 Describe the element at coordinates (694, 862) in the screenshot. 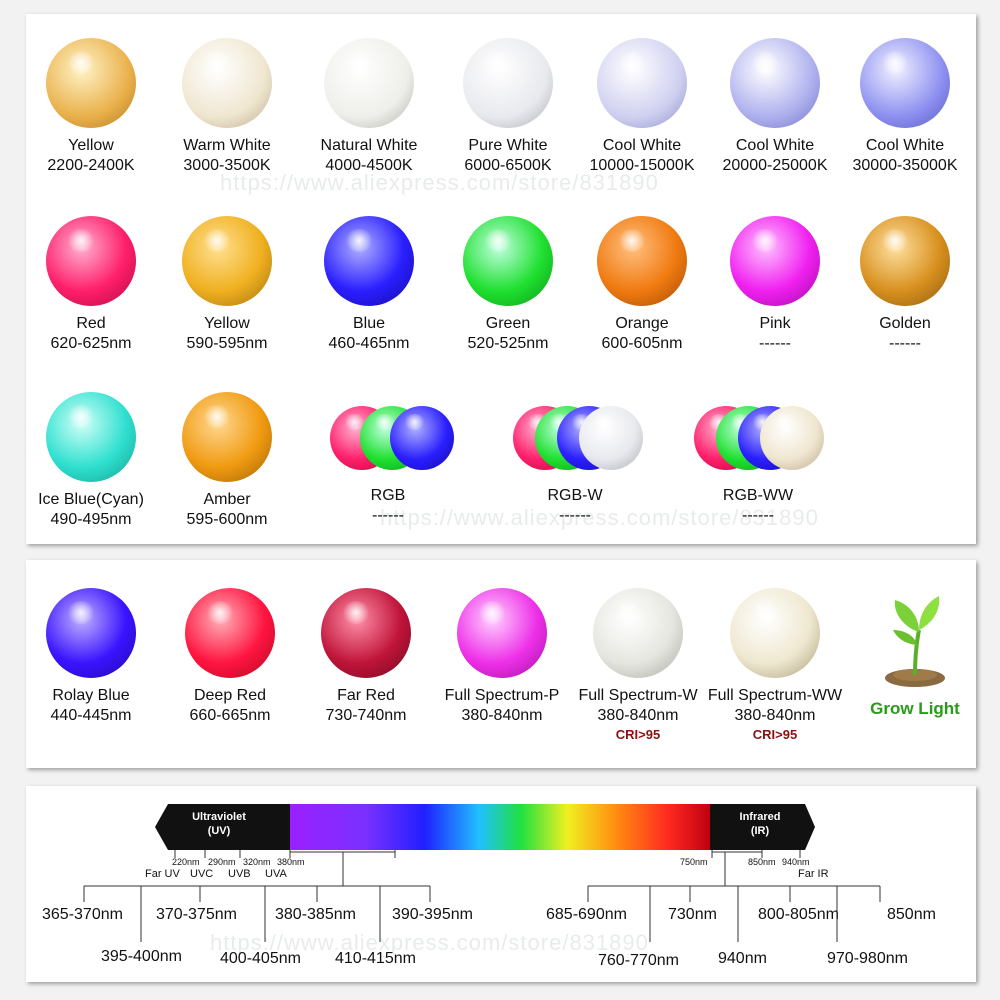

I see `ir-tick-750: 750nm` at that location.